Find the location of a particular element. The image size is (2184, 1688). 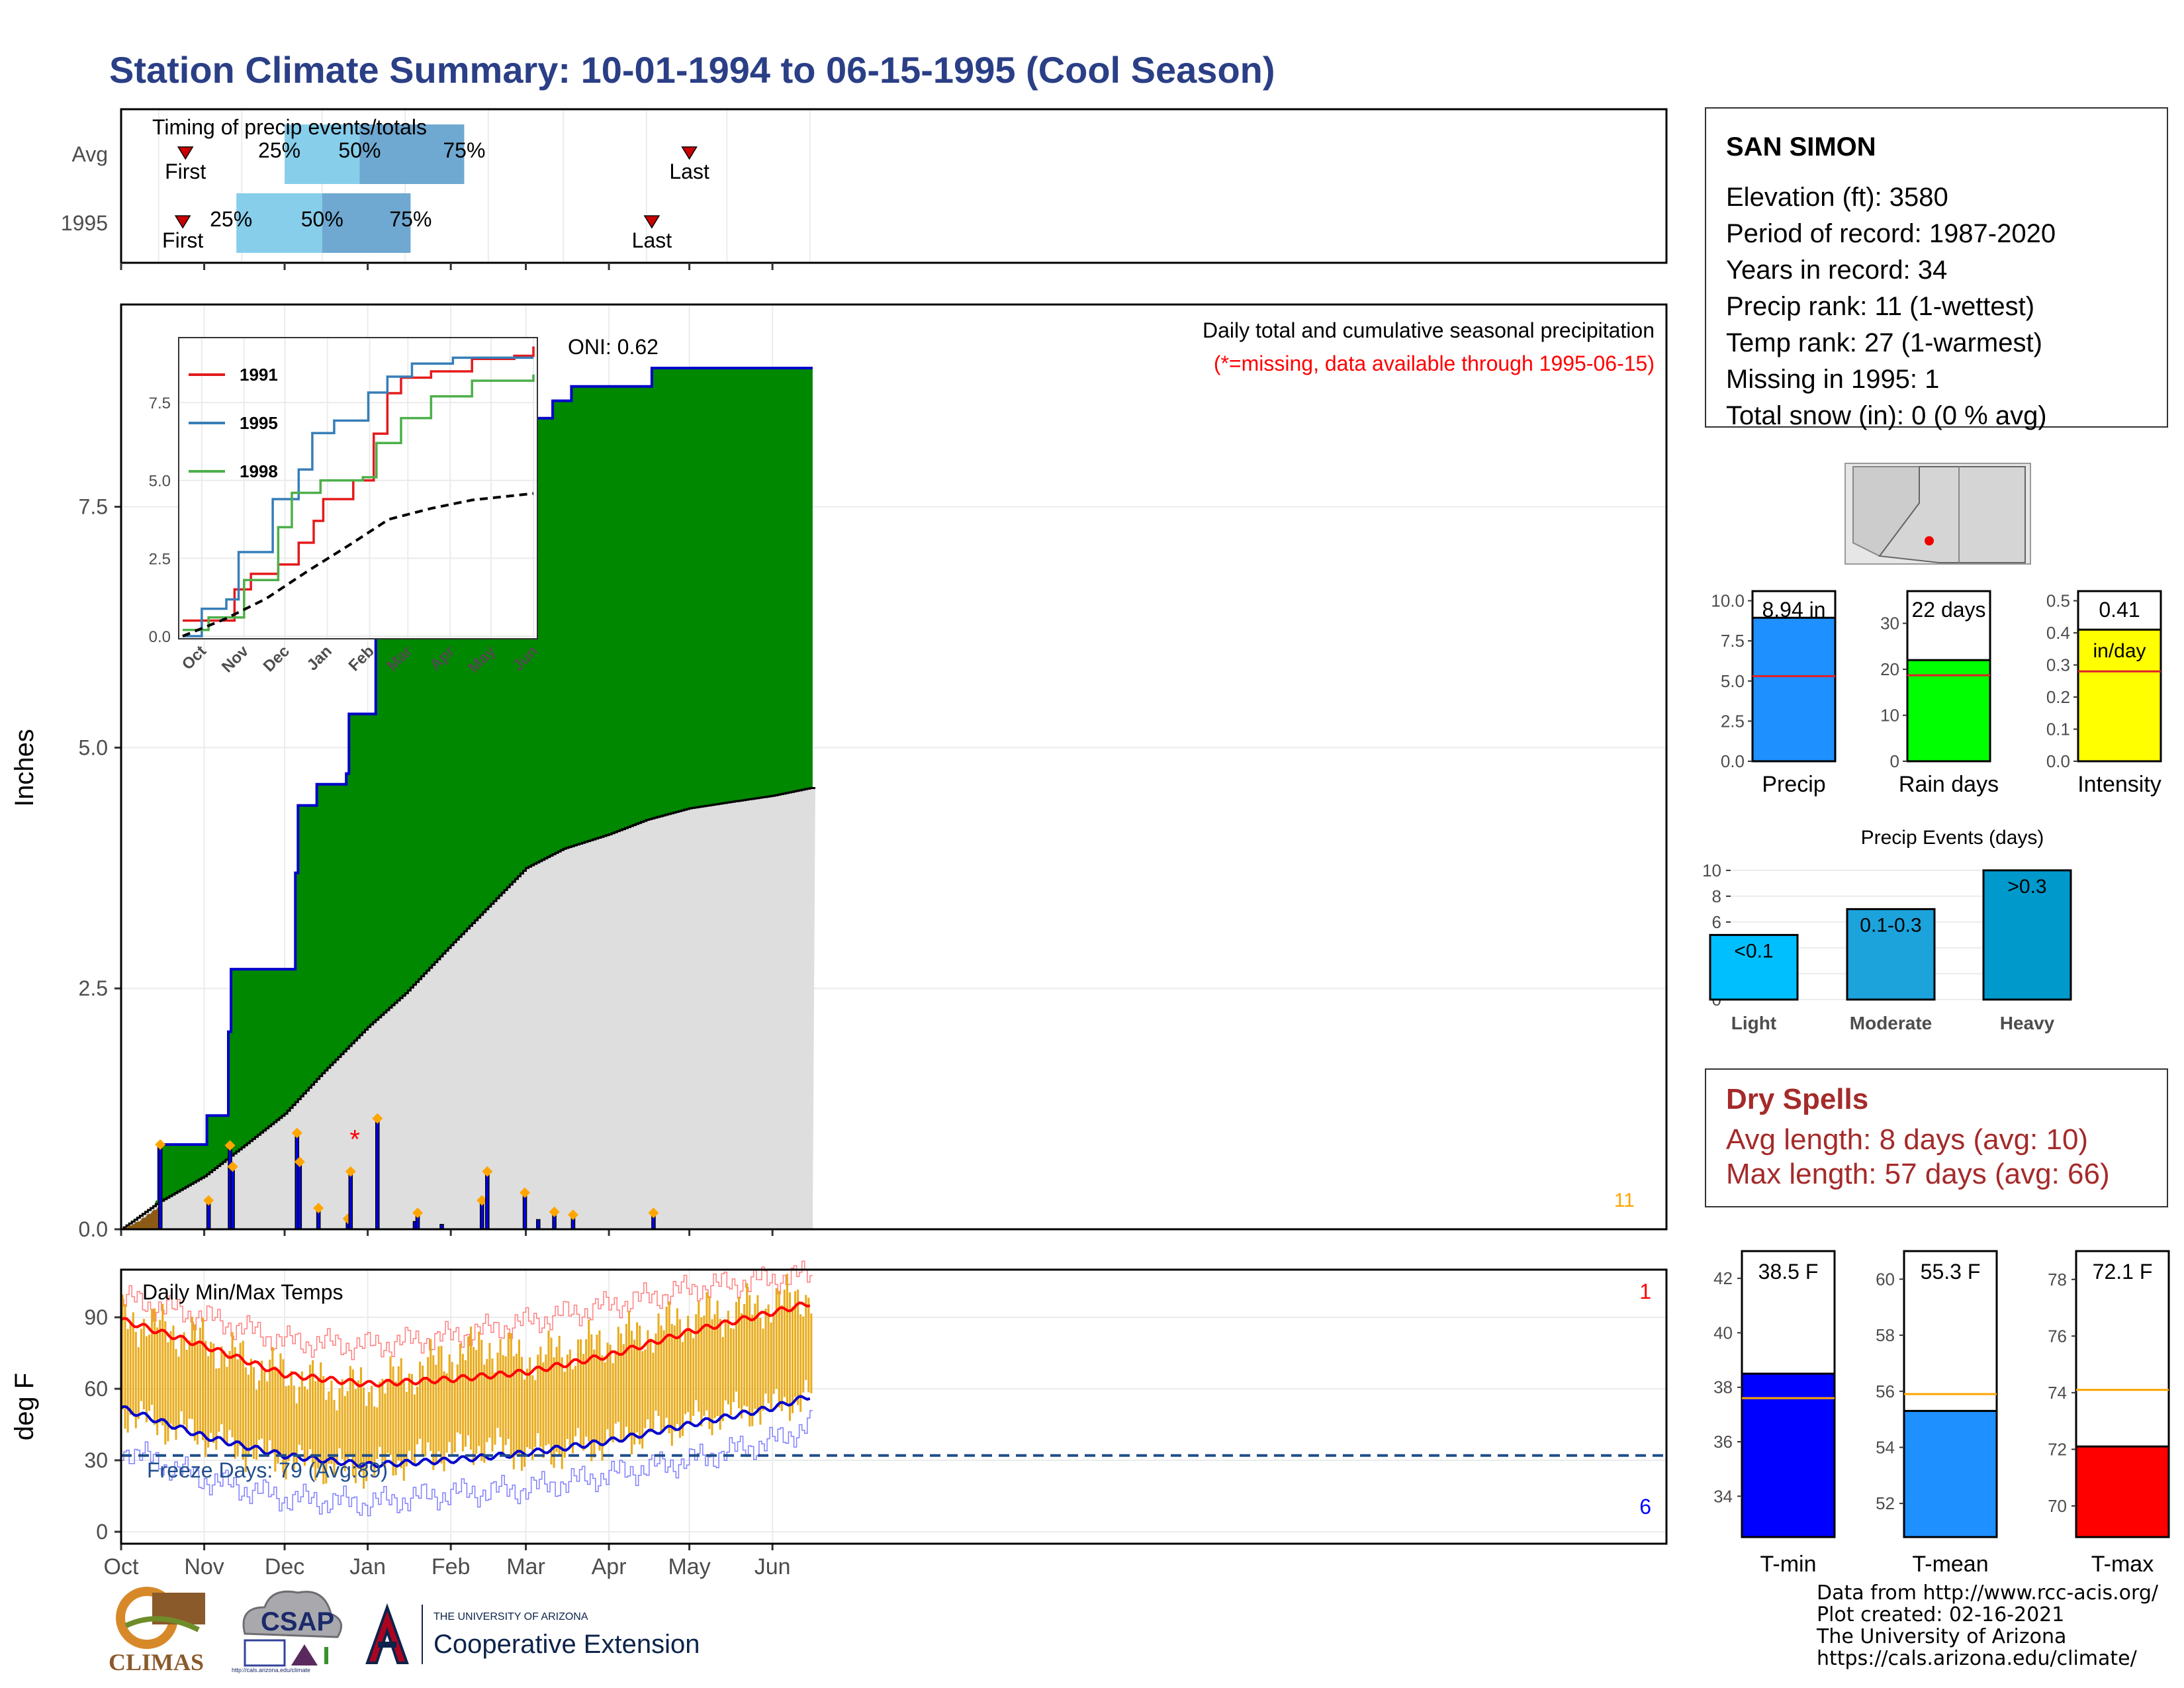

inset-series-line-1991 is located at coordinates (359, 484).